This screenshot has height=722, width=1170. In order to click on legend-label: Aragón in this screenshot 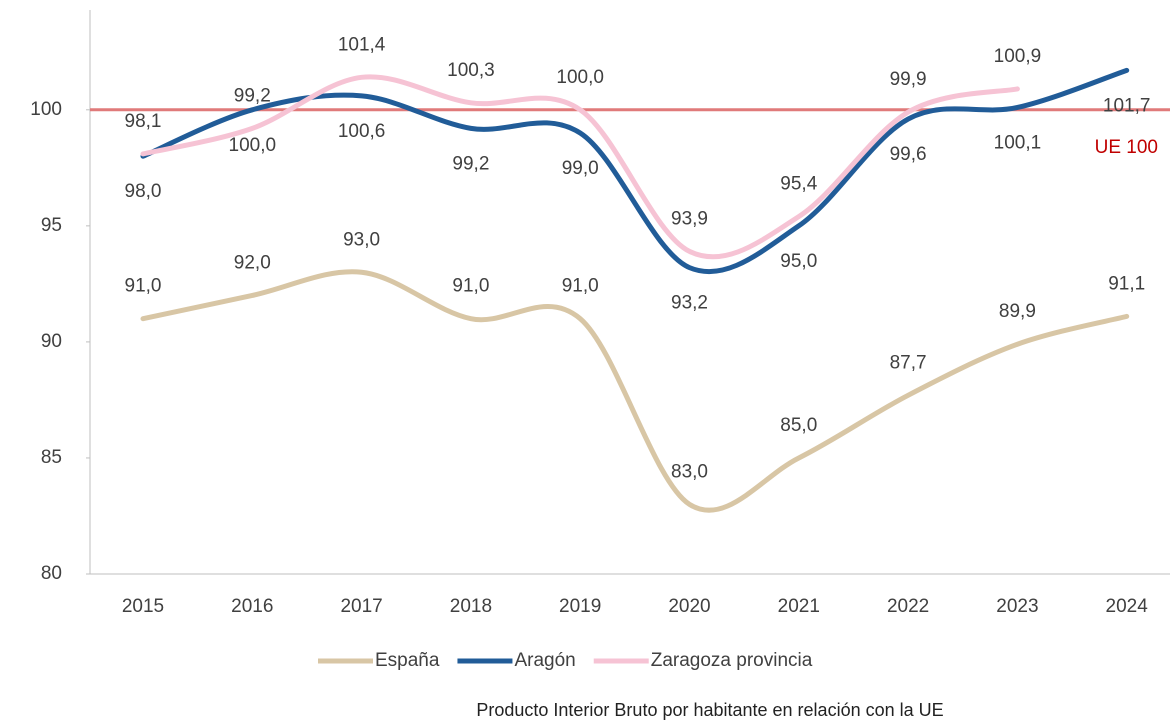, I will do `click(544, 660)`.